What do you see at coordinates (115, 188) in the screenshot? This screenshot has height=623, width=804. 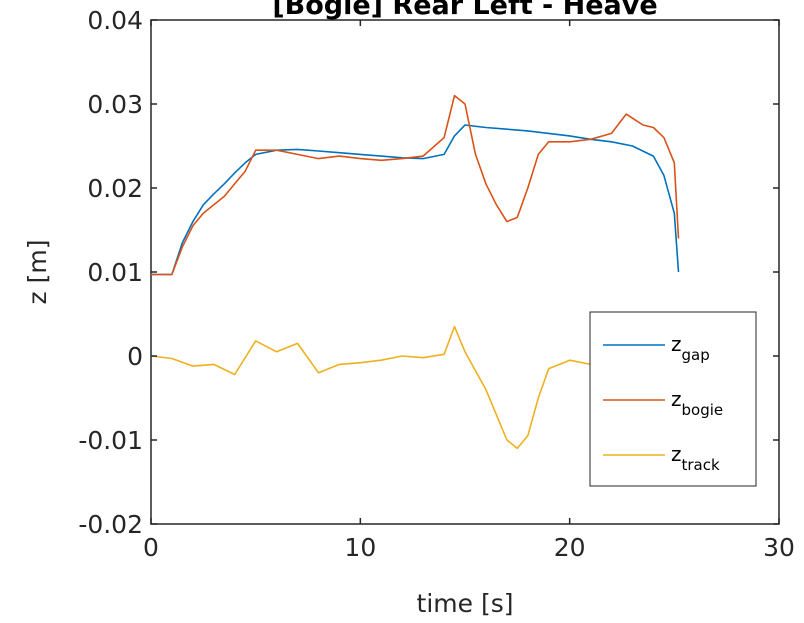 I see `y-tick-label: 0.02` at bounding box center [115, 188].